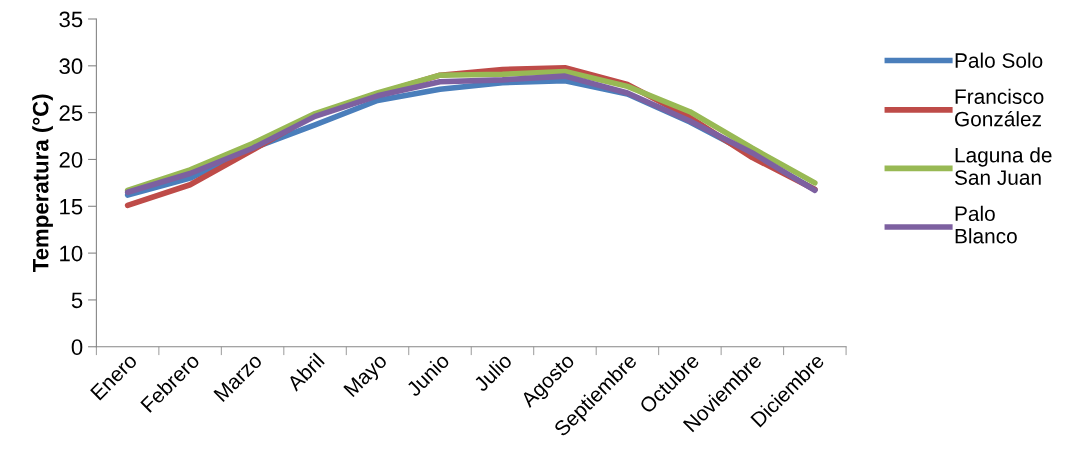 The width and height of the screenshot is (1071, 475). Describe the element at coordinates (999, 107) in the screenshot. I see `legend-label: Francisco González` at that location.